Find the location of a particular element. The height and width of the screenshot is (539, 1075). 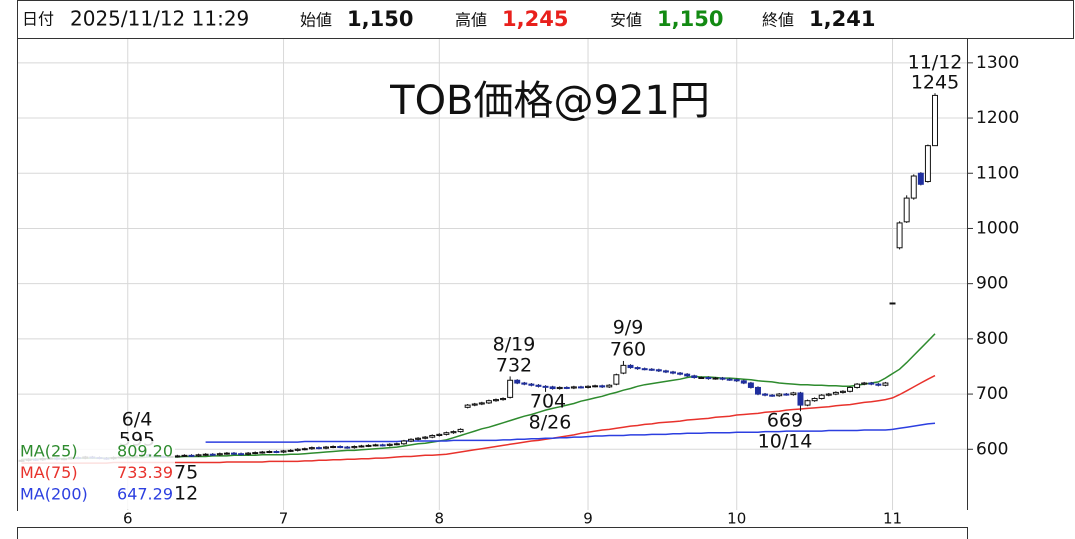

header-value: 1,150 is located at coordinates (690, 19).